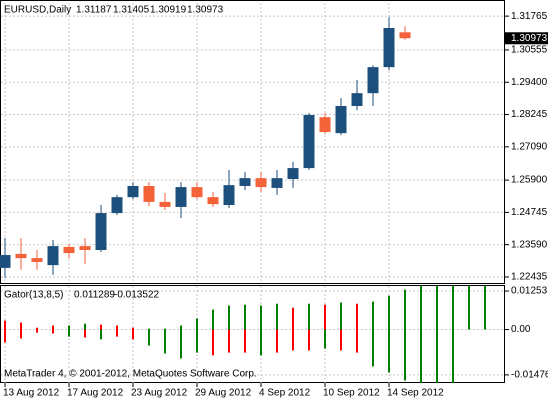 The image size is (548, 400). What do you see at coordinates (136, 295) in the screenshot?
I see `gator-lower-value: -0.013522` at bounding box center [136, 295].